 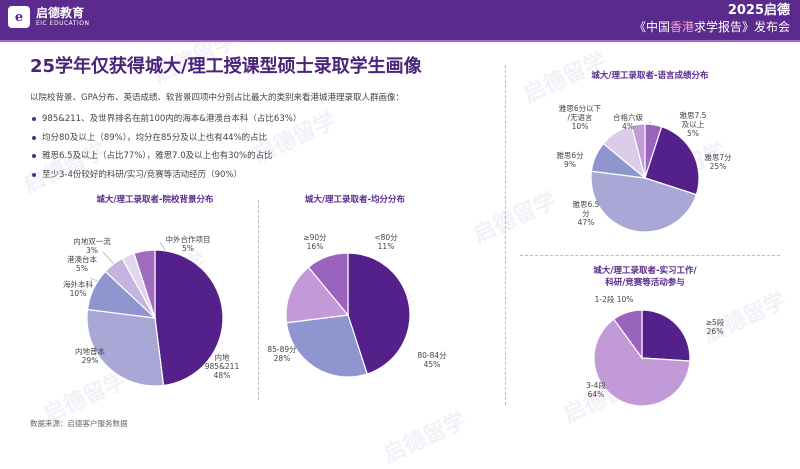 I want to click on logo: e 启德教育 EIC EDUCATION, so click(x=48, y=17).